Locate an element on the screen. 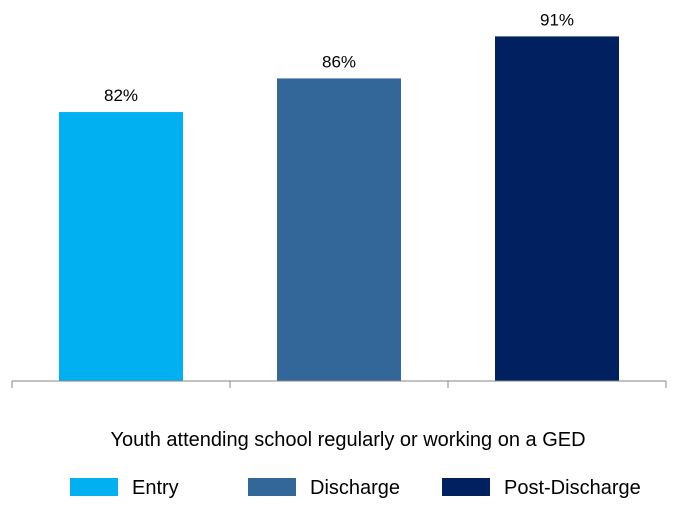 Image resolution: width=685 pixels, height=521 pixels. legend-item-post-discharge: Post-Discharge is located at coordinates (541, 488).